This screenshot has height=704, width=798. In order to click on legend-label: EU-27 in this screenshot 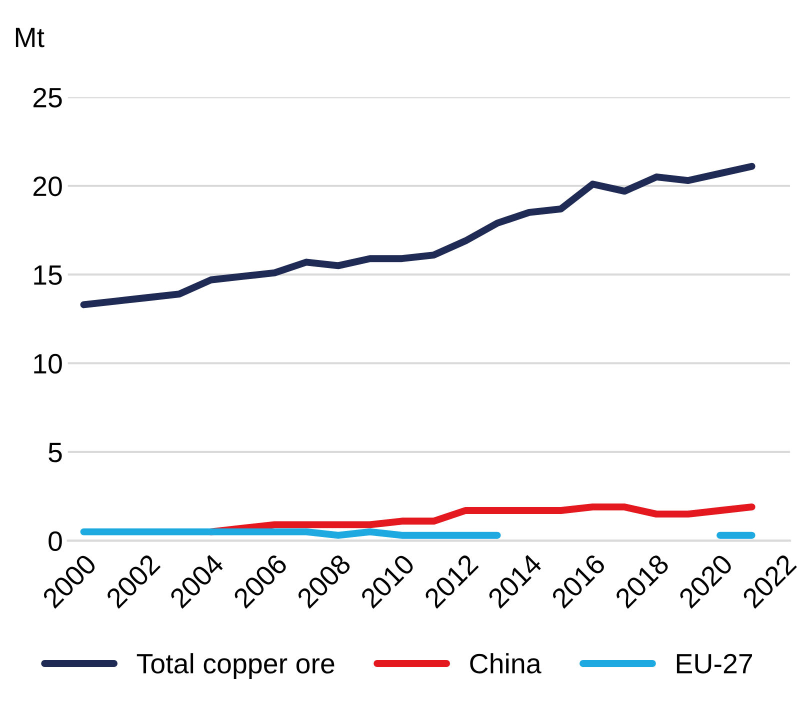, I will do `click(714, 664)`.